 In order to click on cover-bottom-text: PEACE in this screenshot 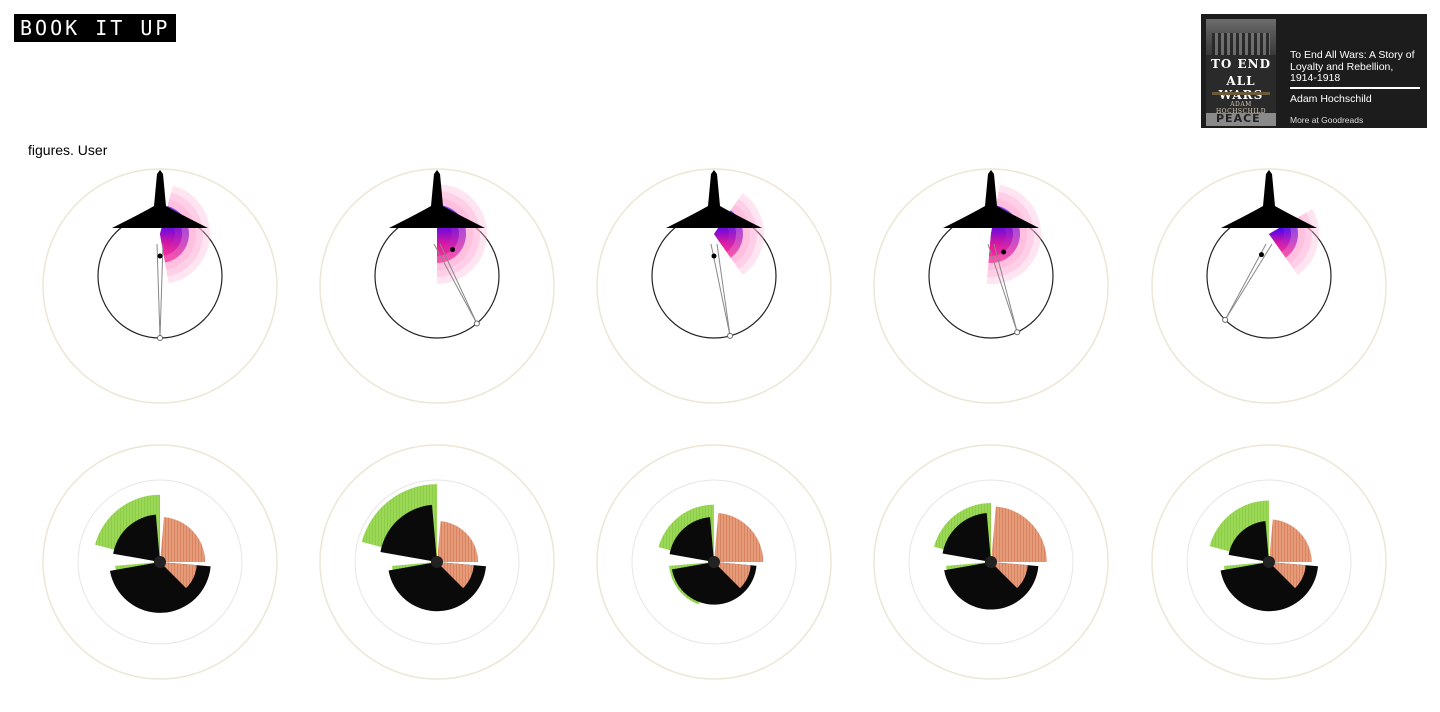, I will do `click(1238, 118)`.